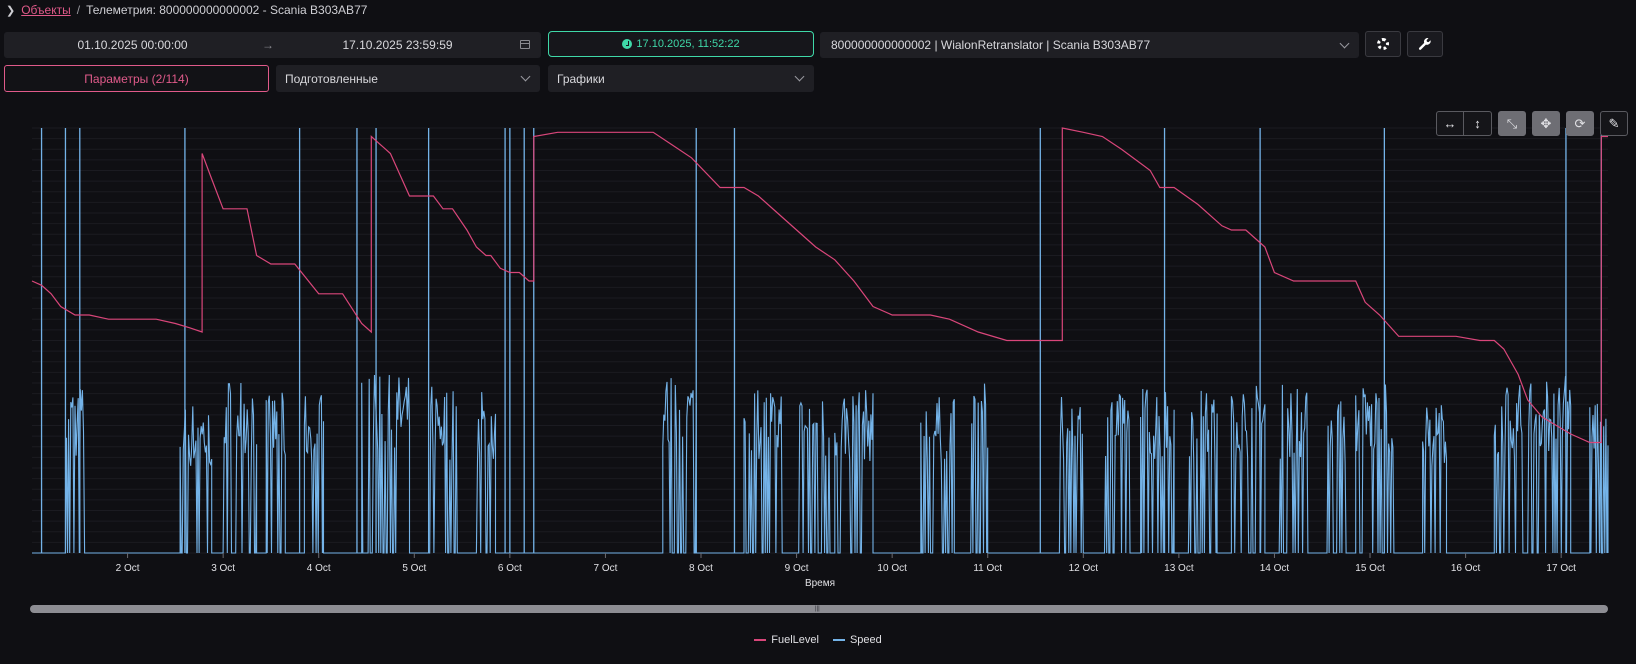 The height and width of the screenshot is (664, 1636). What do you see at coordinates (795, 640) in the screenshot?
I see `legend-label-fuel: FuelLevel` at bounding box center [795, 640].